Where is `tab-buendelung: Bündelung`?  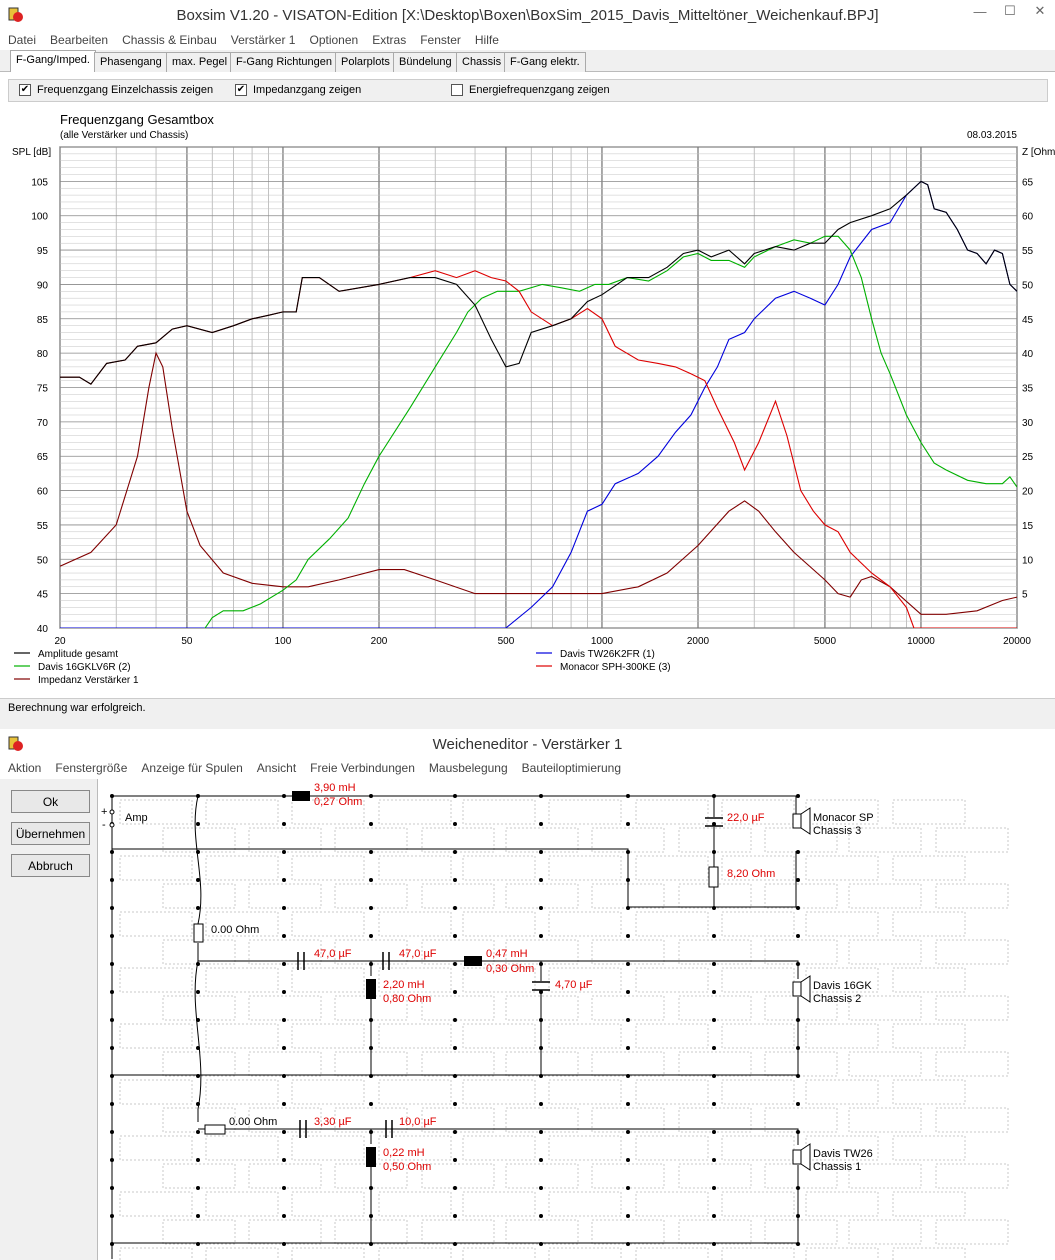 tab-buendelung: Bündelung is located at coordinates (425, 62).